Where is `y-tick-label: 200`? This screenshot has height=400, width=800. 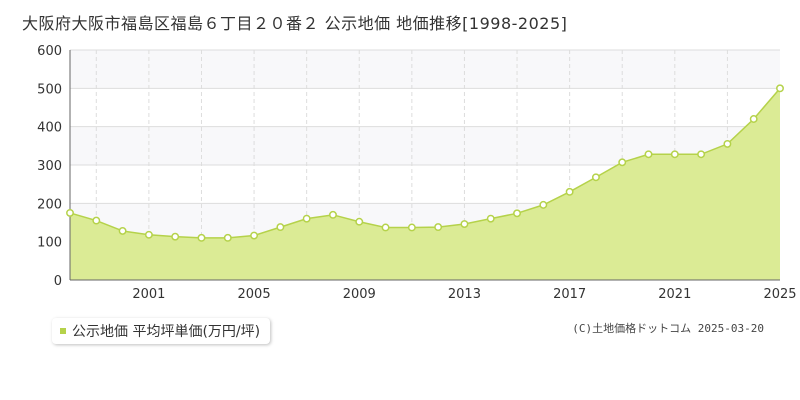
y-tick-label: 200 is located at coordinates (49, 204).